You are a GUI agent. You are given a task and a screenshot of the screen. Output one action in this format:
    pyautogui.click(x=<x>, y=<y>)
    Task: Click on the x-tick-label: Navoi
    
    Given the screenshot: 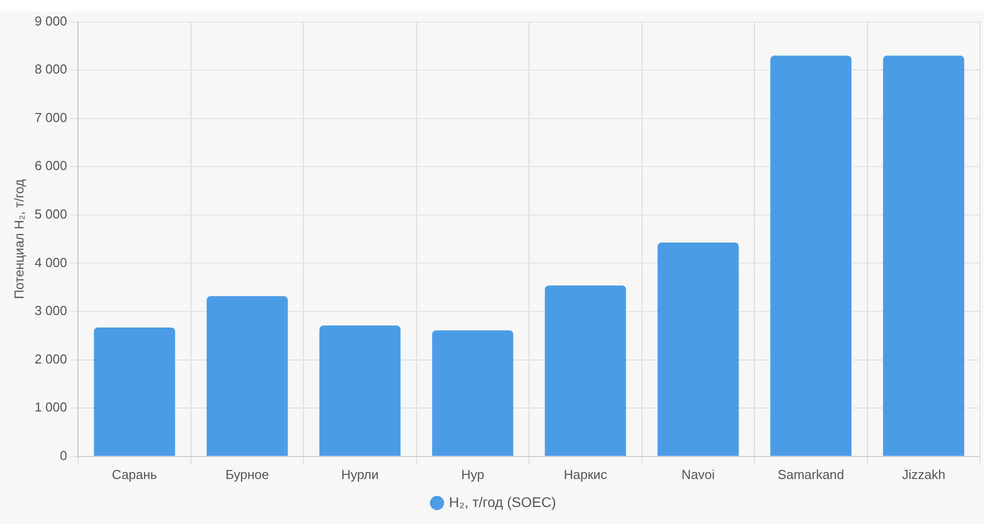 What is the action you would take?
    pyautogui.click(x=698, y=474)
    